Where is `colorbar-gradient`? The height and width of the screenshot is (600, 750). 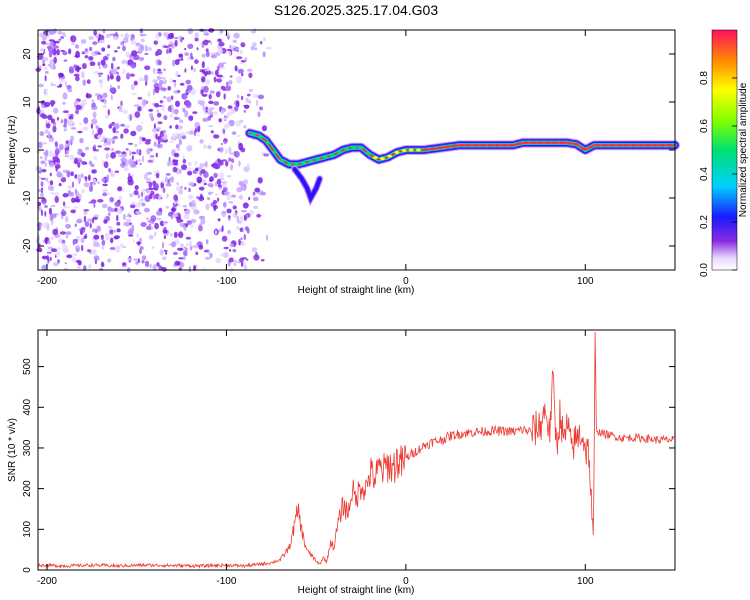
colorbar-gradient is located at coordinates (724, 150).